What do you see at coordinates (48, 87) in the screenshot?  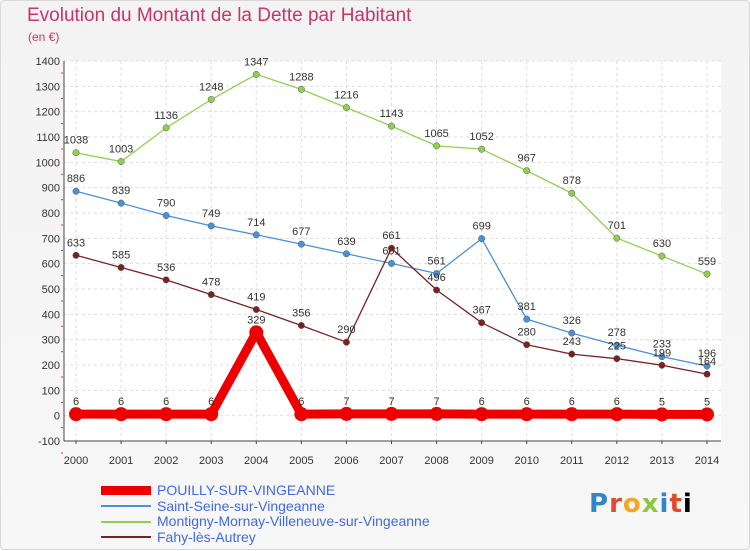 I see `y-tick-label: 1300` at bounding box center [48, 87].